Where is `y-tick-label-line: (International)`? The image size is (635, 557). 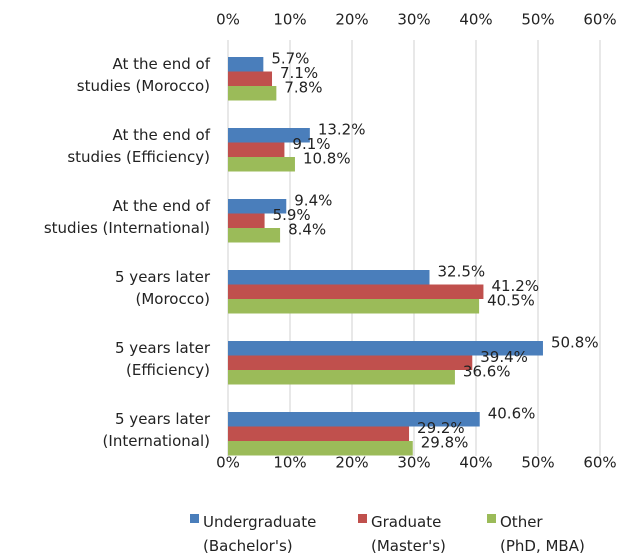
y-tick-label-line: (International) is located at coordinates (156, 441).